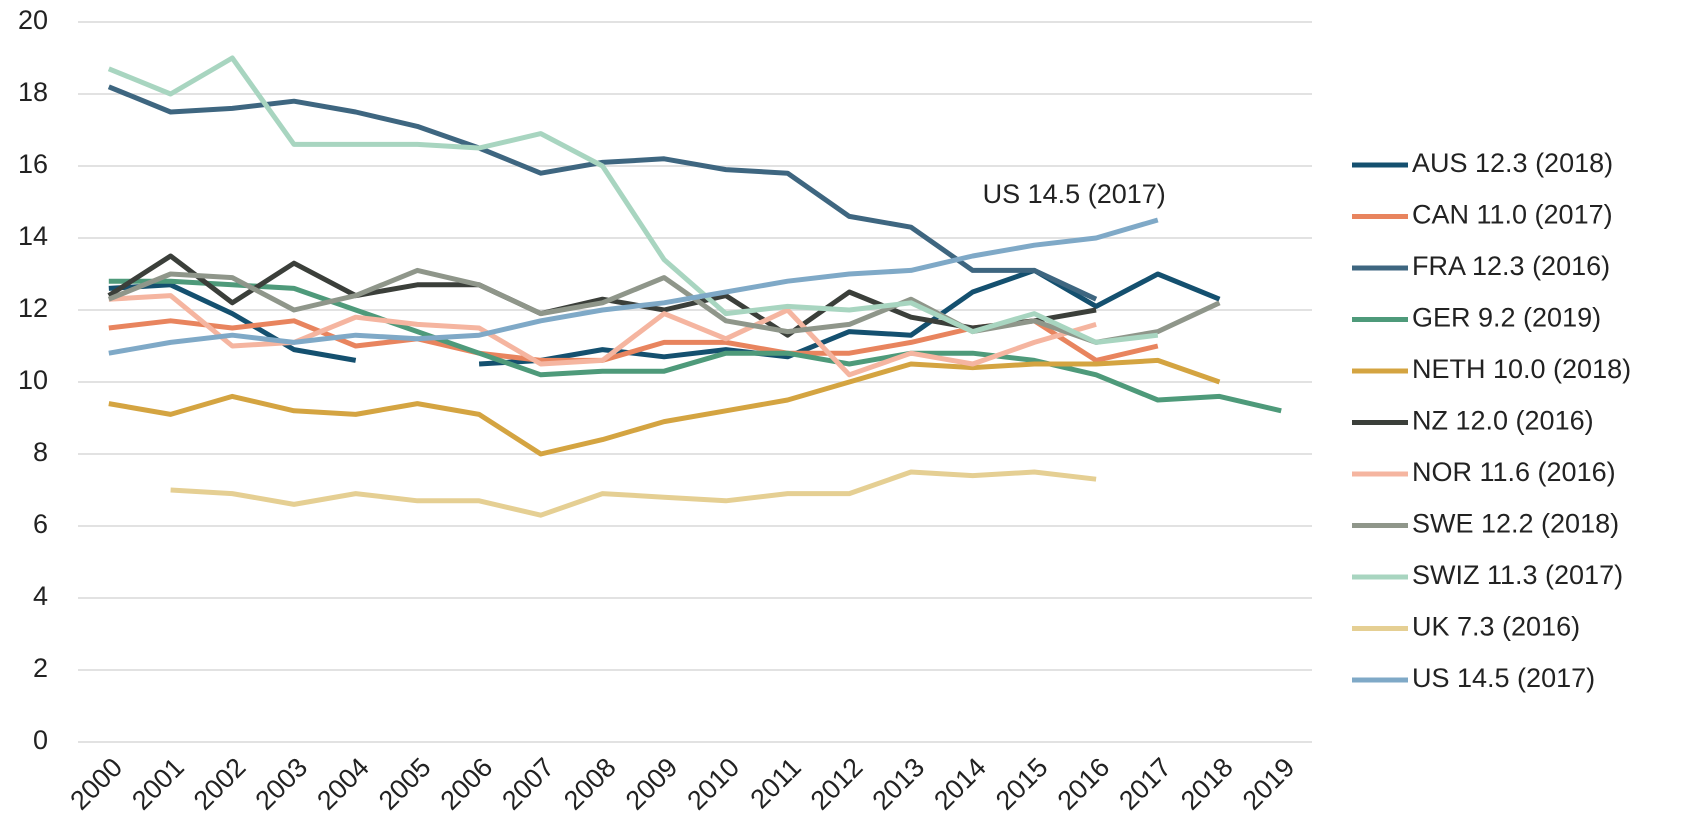 This screenshot has height=832, width=1682. I want to click on x-tick-label: 2014, so click(960, 784).